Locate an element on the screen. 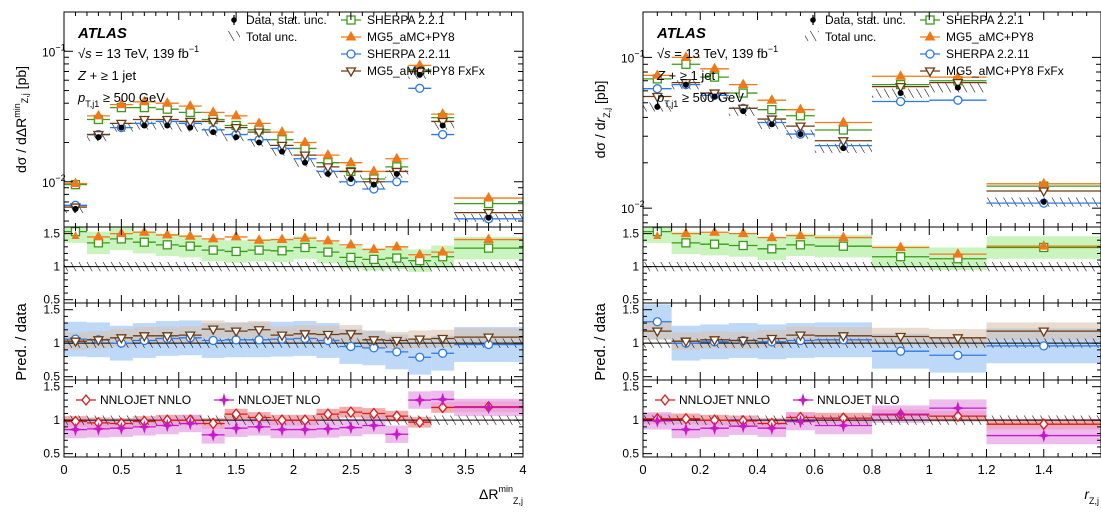  x-tick-label: 2 is located at coordinates (293, 469).